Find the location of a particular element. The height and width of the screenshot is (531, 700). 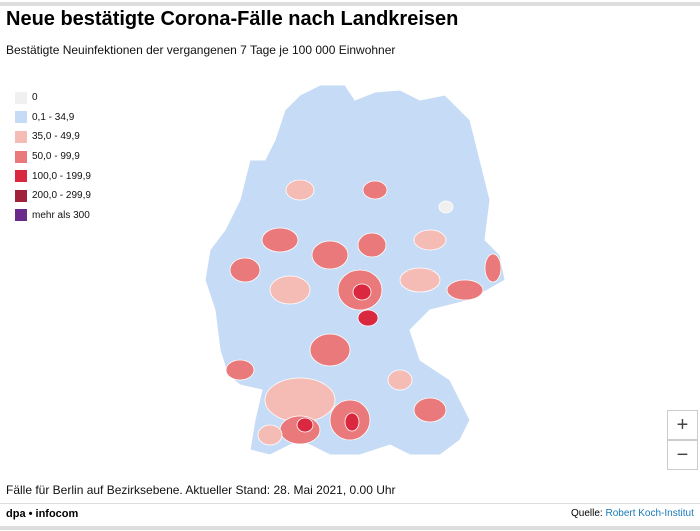

legend-item: 50,0 - 99,9 is located at coordinates (53, 157).